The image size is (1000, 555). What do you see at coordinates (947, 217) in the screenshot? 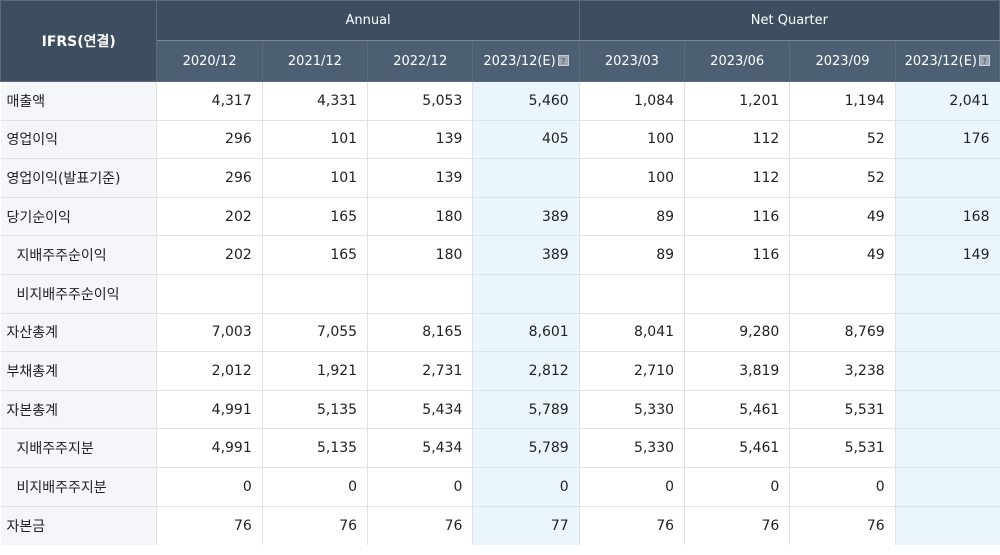
I see `value-cell: 168` at bounding box center [947, 217].